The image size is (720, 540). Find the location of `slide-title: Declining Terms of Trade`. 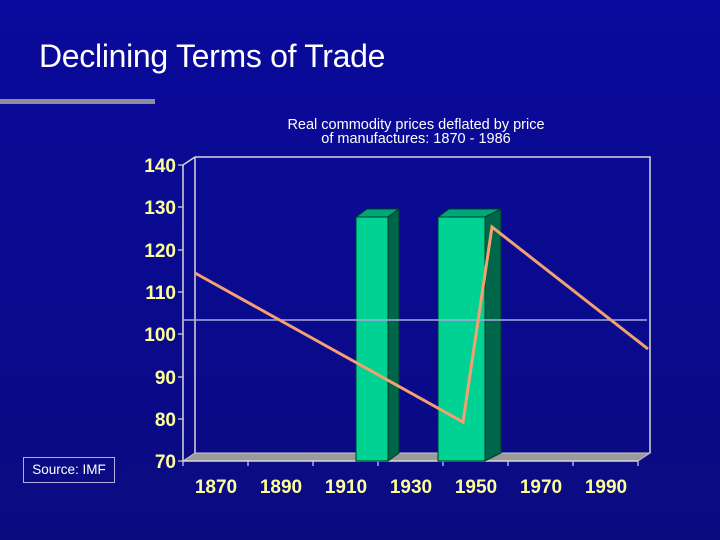

slide-title: Declining Terms of Trade is located at coordinates (212, 56).